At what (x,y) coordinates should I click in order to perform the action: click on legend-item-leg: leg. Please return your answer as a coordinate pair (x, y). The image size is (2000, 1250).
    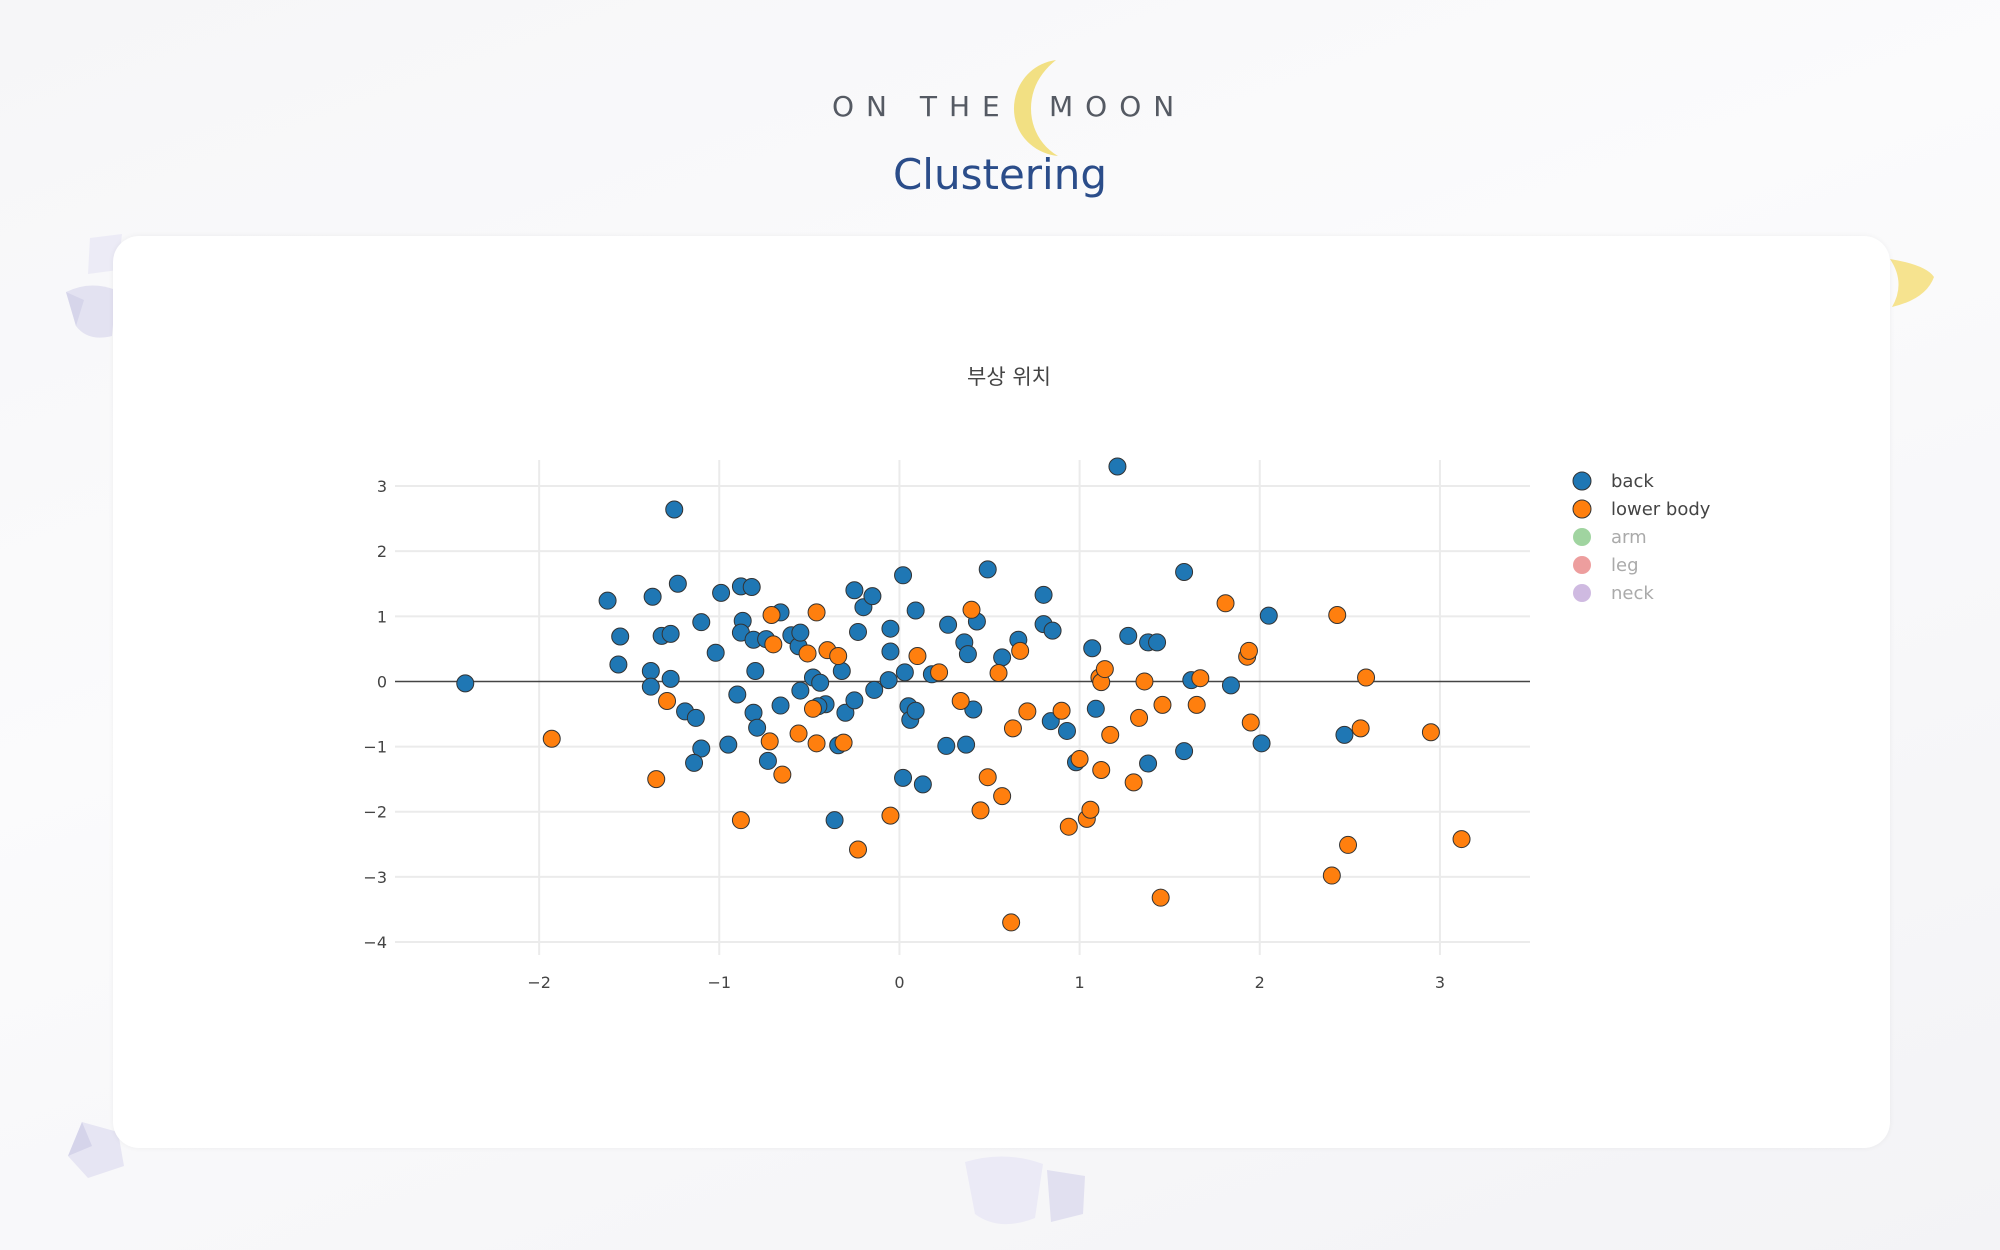
    Looking at the image, I should click on (1606, 565).